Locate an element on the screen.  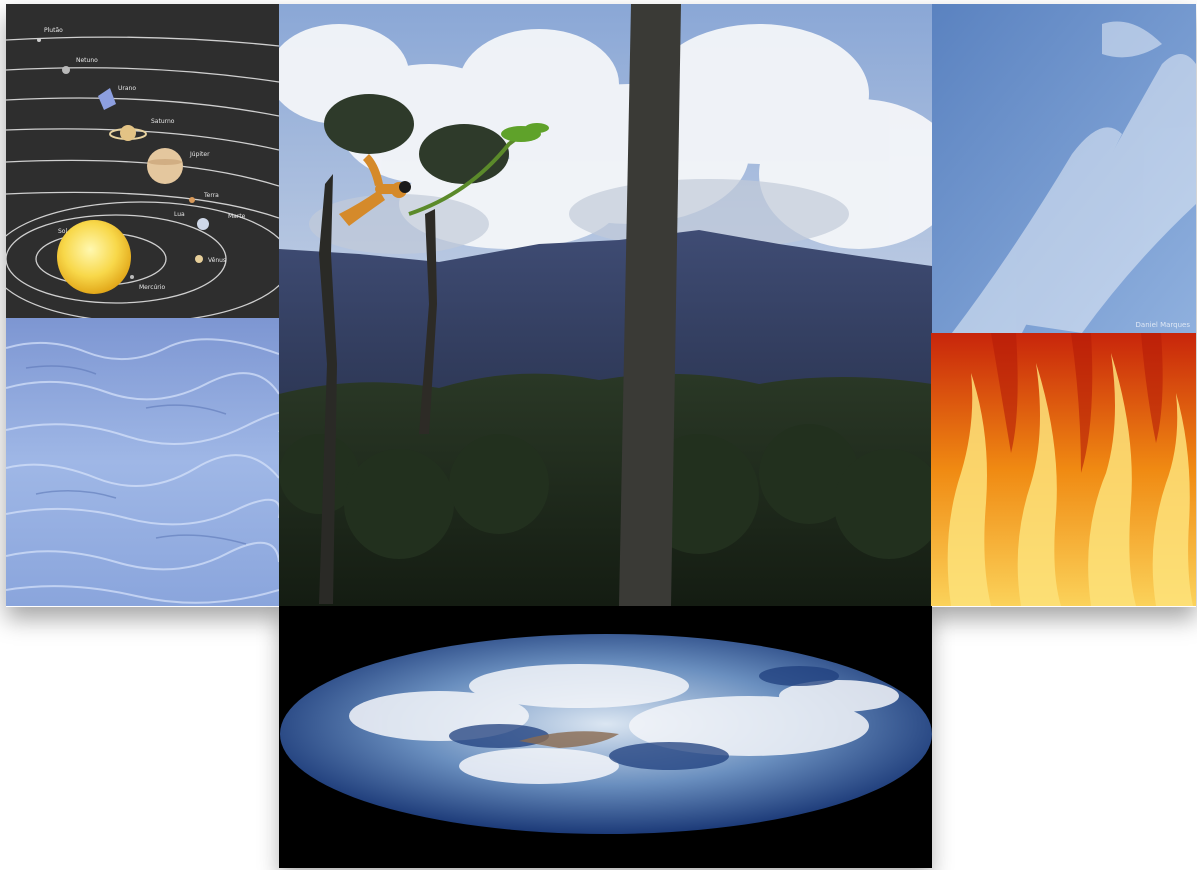
label-neptune: Netuno is located at coordinates (87, 60).